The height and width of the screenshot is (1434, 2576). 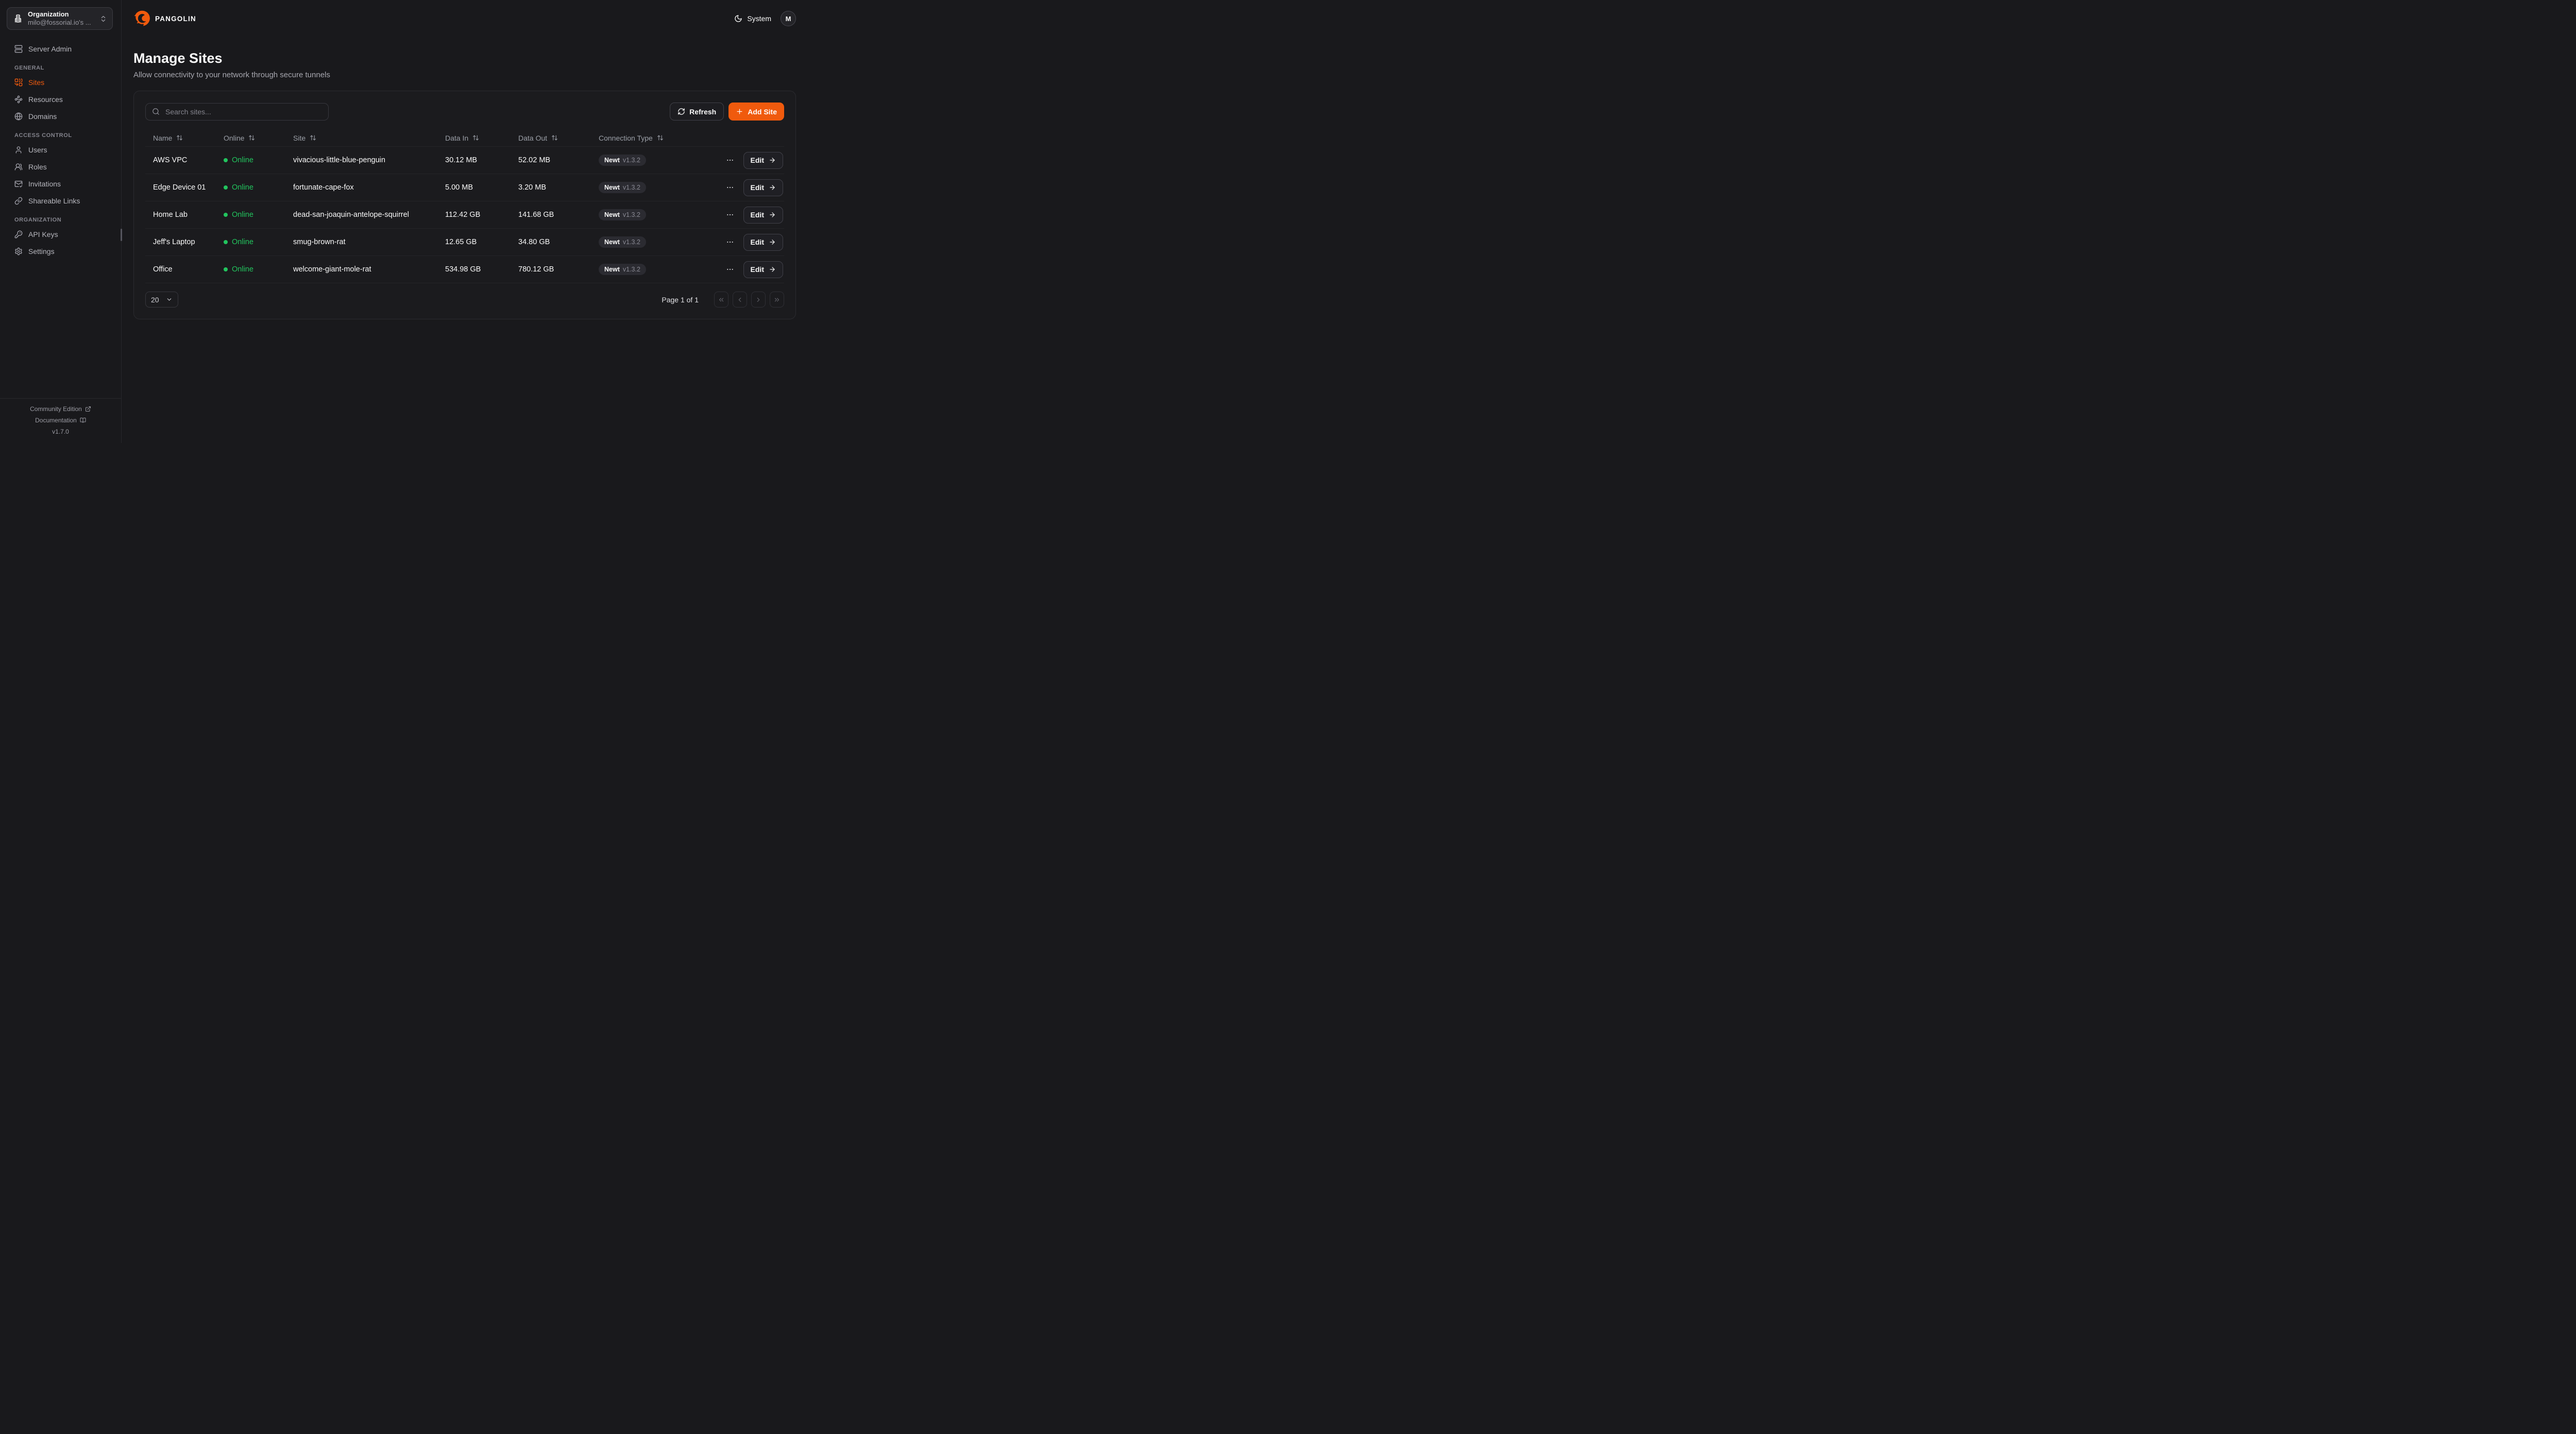 I want to click on sidebar-item-roles: Roles, so click(x=60, y=166).